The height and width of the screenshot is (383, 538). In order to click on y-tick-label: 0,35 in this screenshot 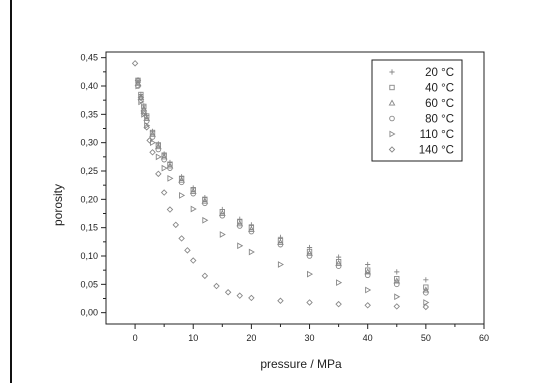, I will do `click(89, 114)`.